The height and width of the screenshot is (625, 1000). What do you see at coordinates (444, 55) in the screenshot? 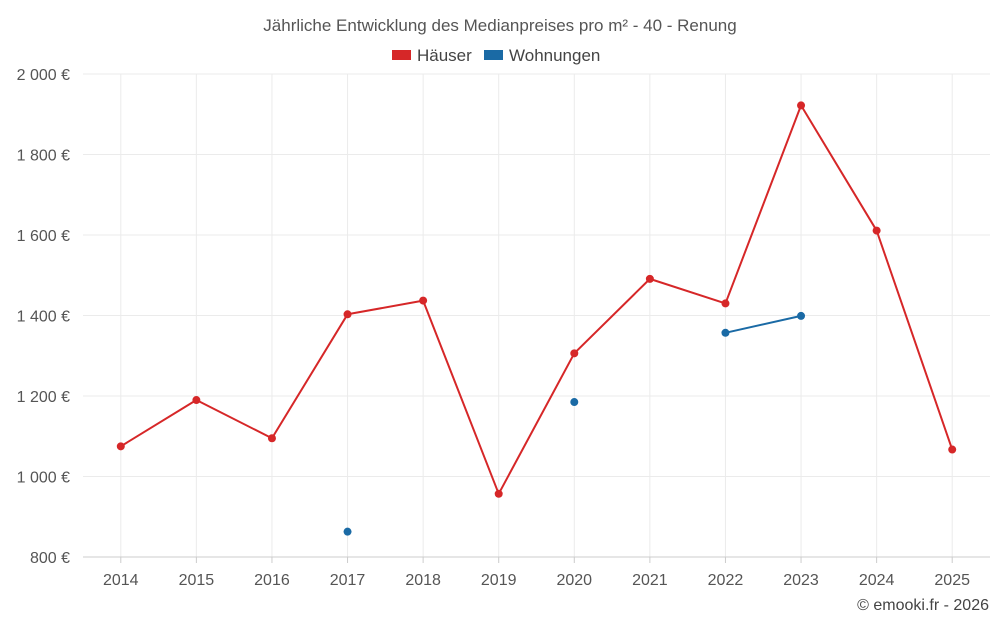
I see `legend-label-haeuser: Häuser` at bounding box center [444, 55].